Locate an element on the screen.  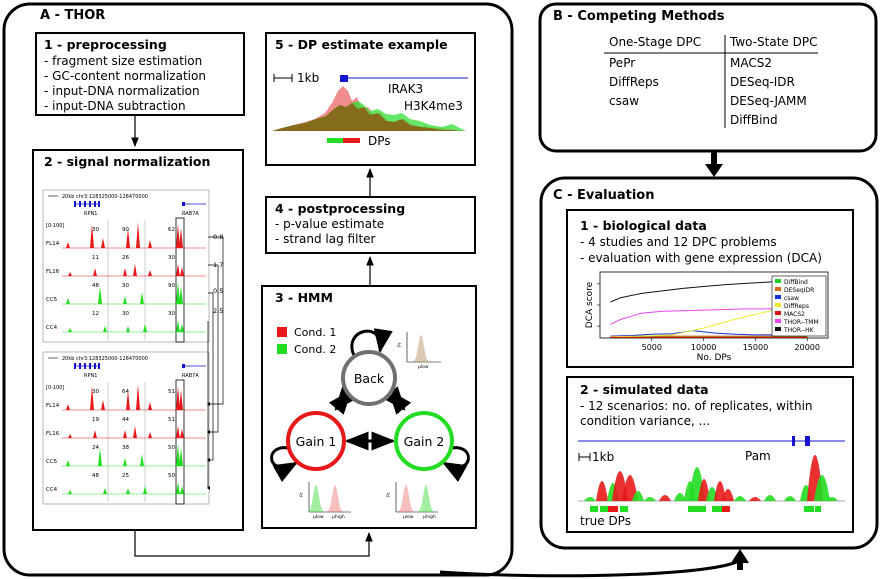
peak-value: 26 is located at coordinates (125, 258).